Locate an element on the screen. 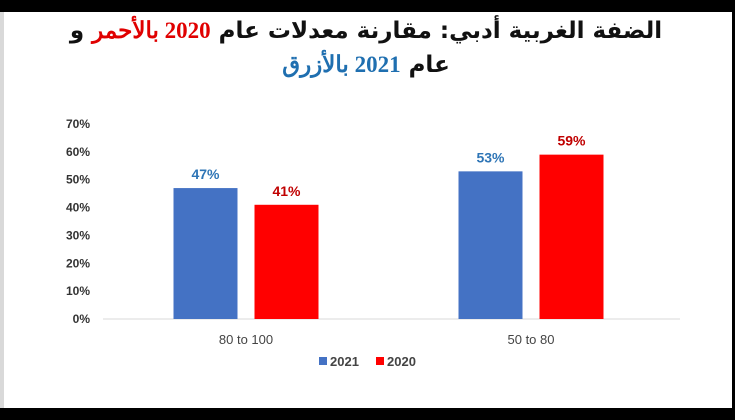 The width and height of the screenshot is (735, 420). x-tick-label: 80 to 100 is located at coordinates (246, 339).